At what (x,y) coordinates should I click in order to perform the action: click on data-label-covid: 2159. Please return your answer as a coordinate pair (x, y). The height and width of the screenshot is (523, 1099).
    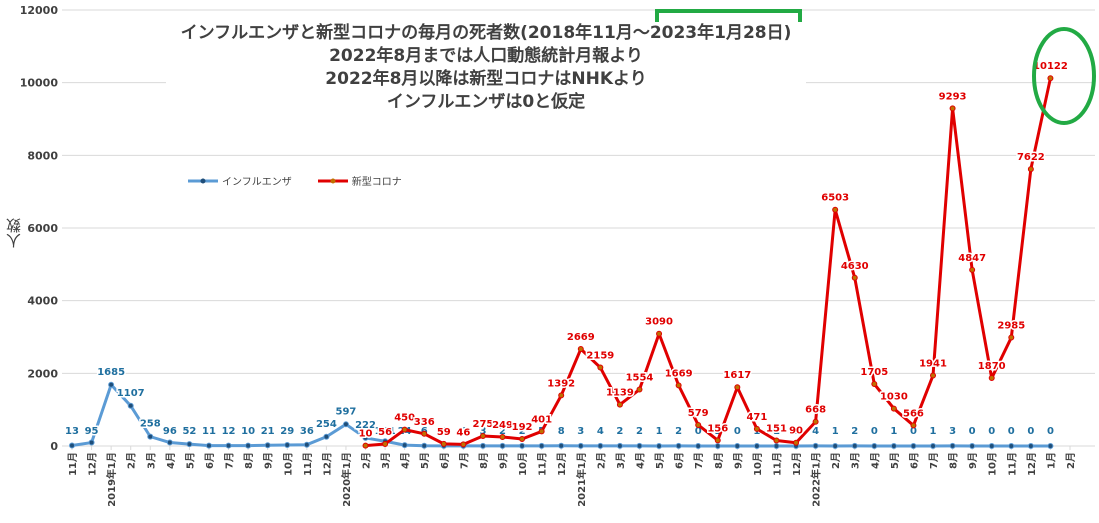
    Looking at the image, I should click on (600, 356).